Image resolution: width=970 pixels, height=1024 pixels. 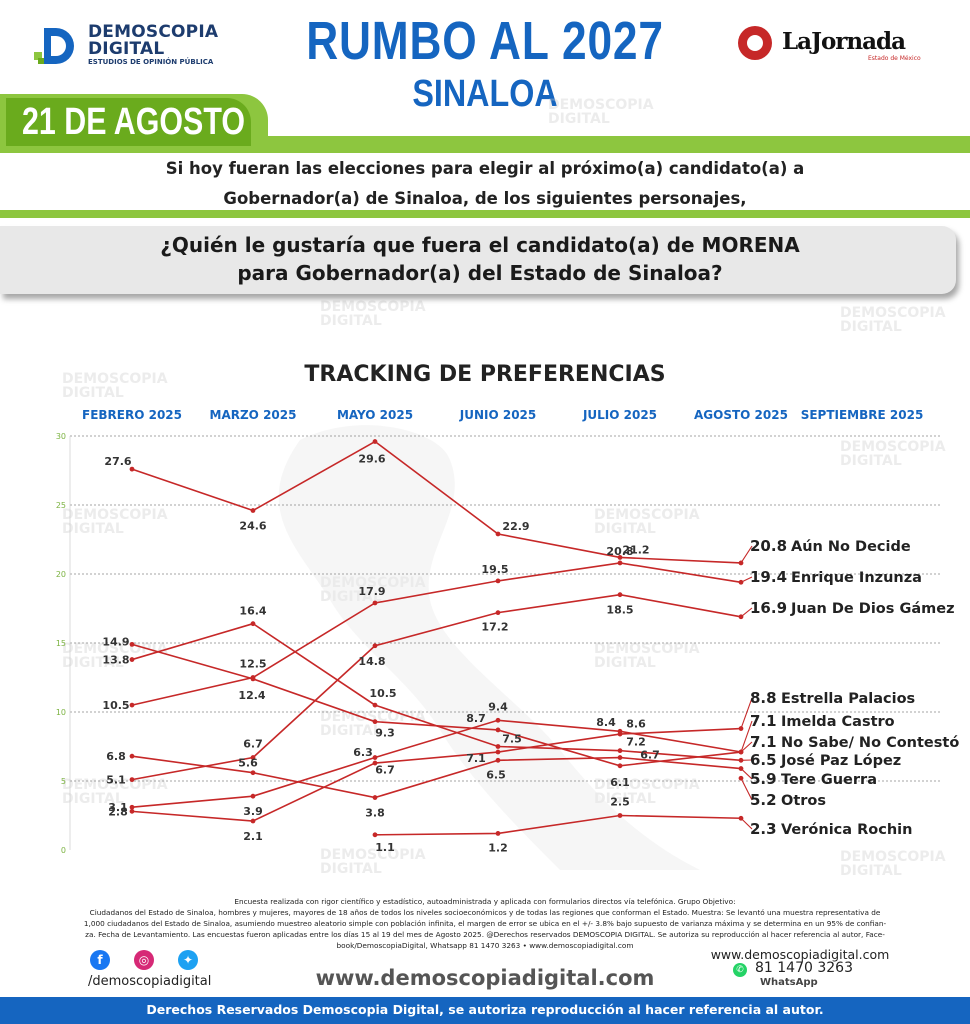 I want to click on la-jornada-seal-icon, so click(x=755, y=43).